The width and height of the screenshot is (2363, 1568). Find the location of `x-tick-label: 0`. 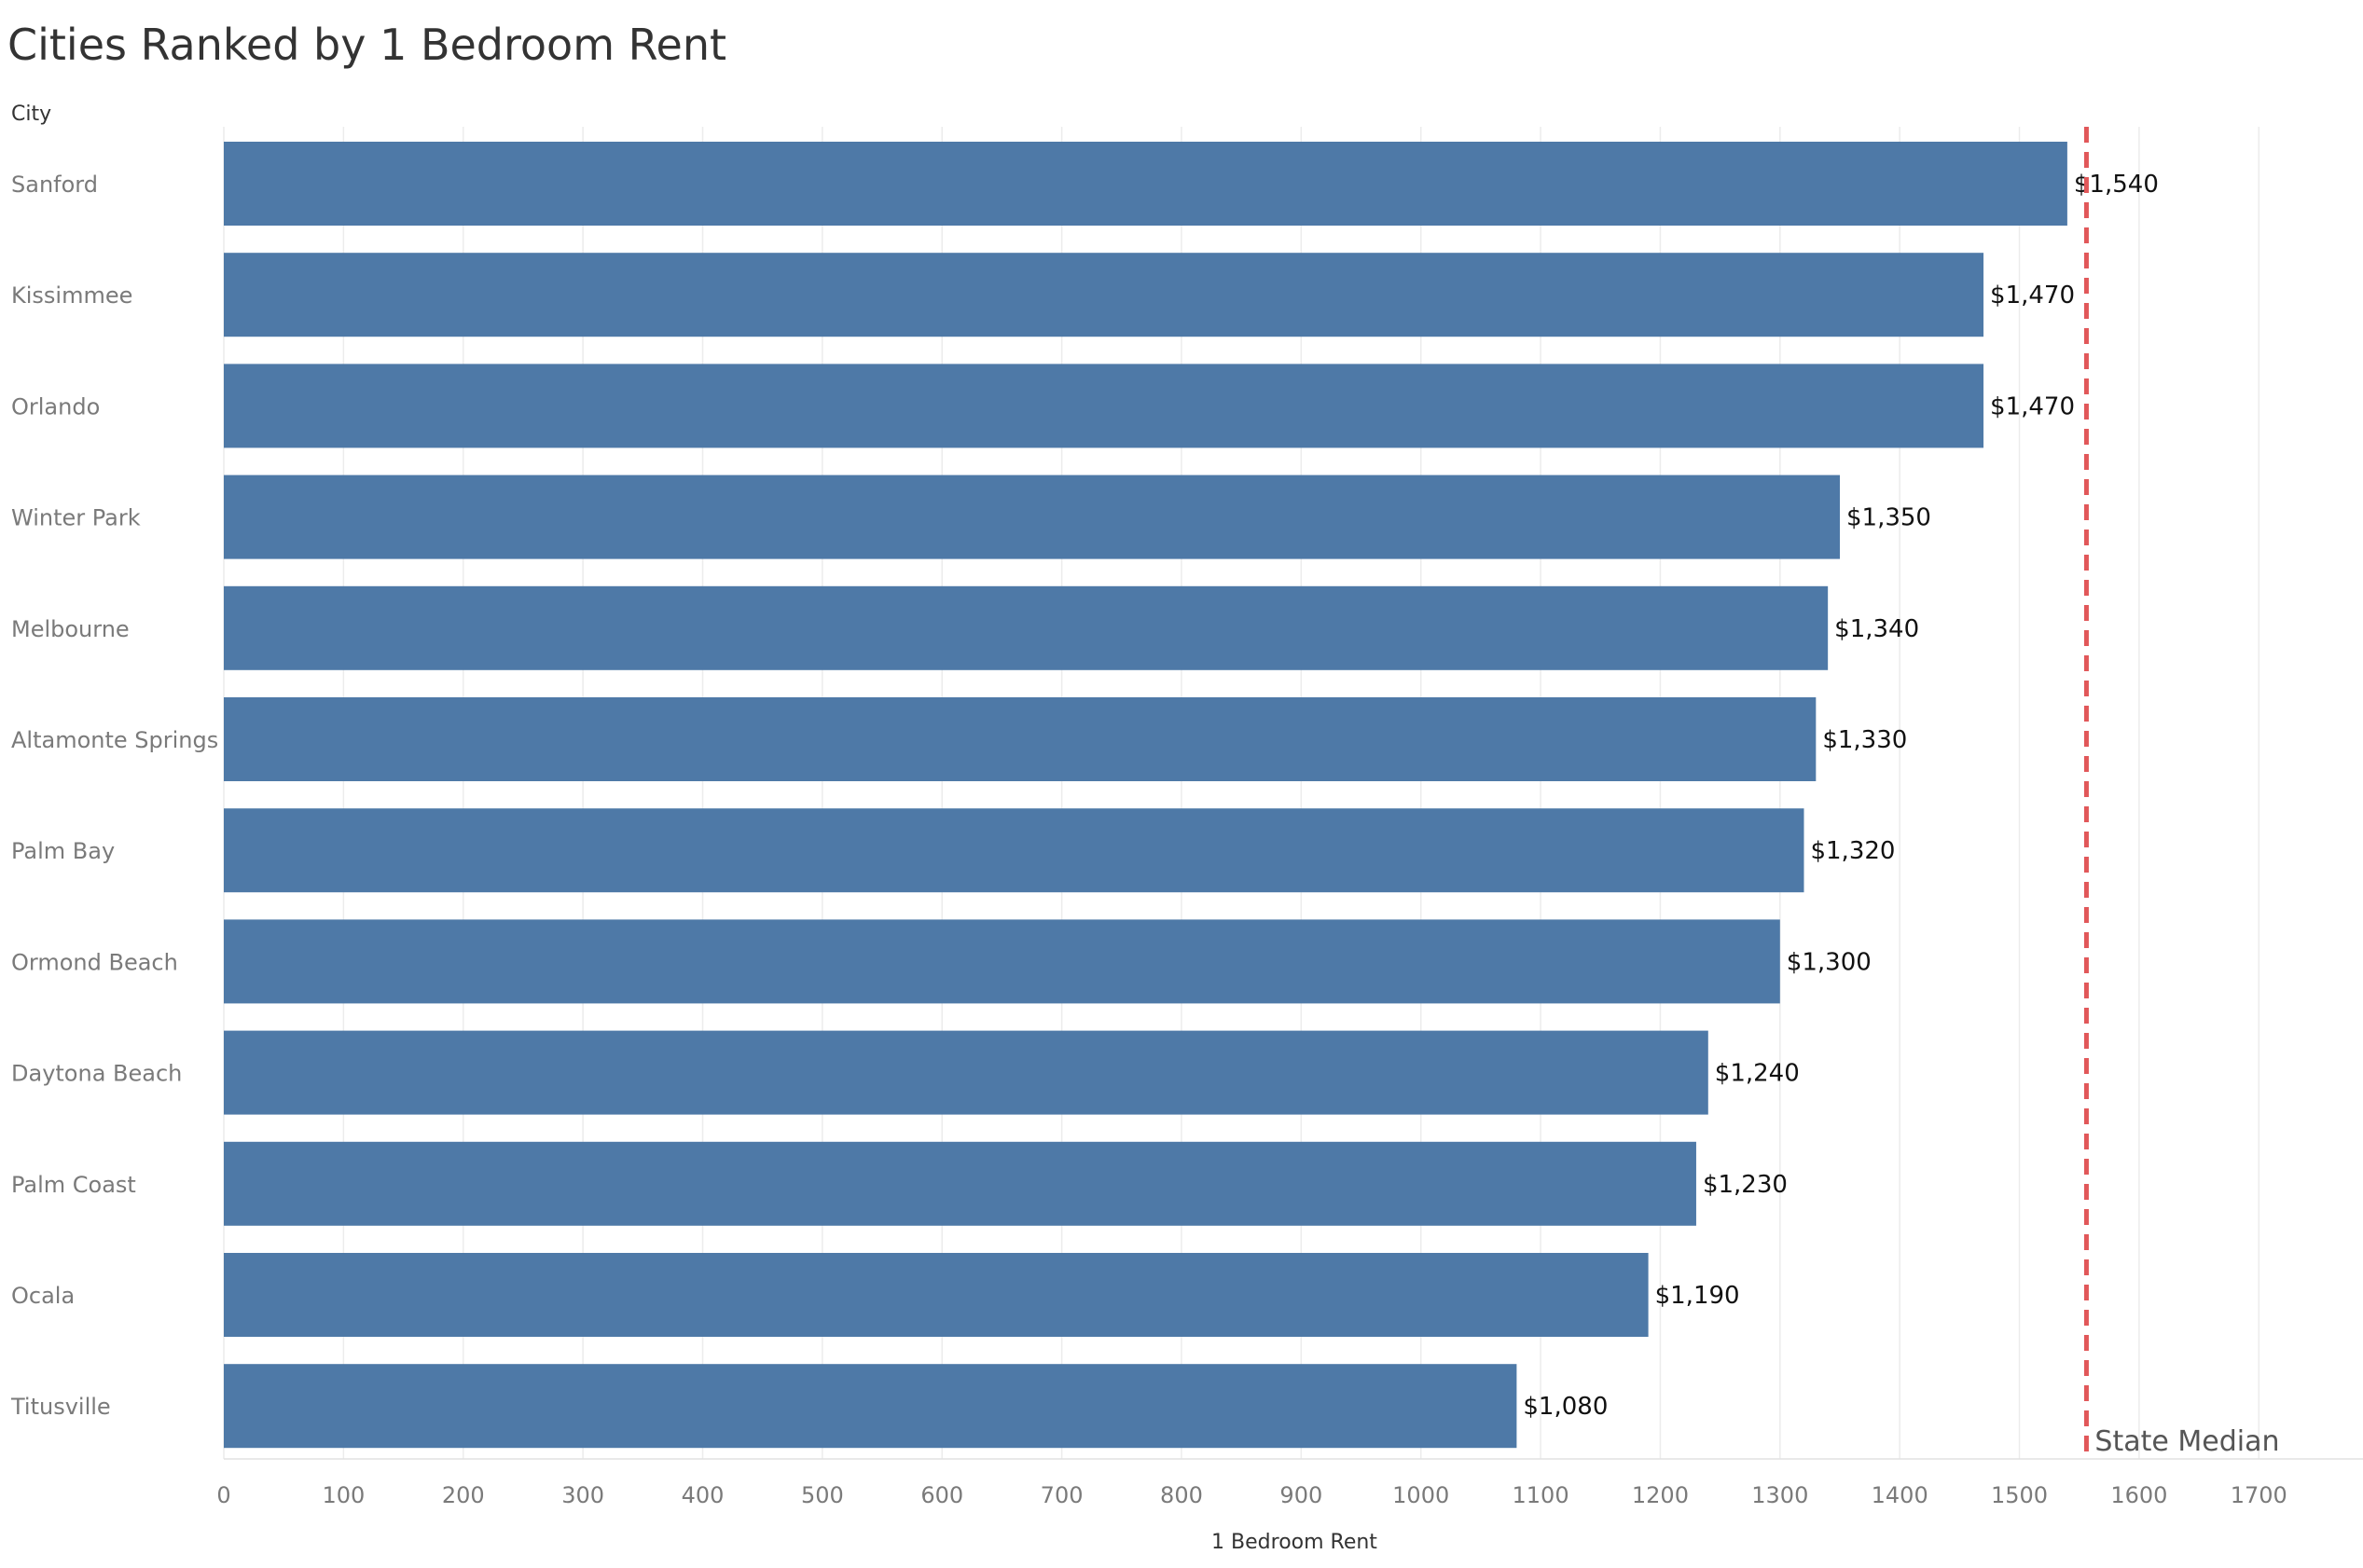

x-tick-label: 0 is located at coordinates (223, 1495).